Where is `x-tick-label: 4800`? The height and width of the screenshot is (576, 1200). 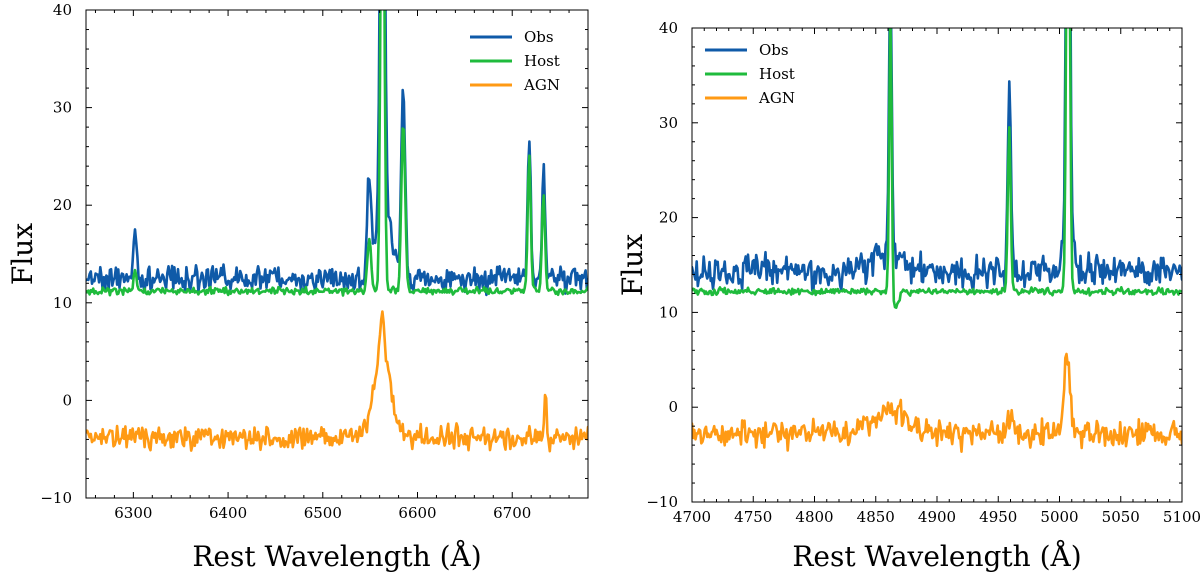
x-tick-label: 4800 is located at coordinates (814, 517).